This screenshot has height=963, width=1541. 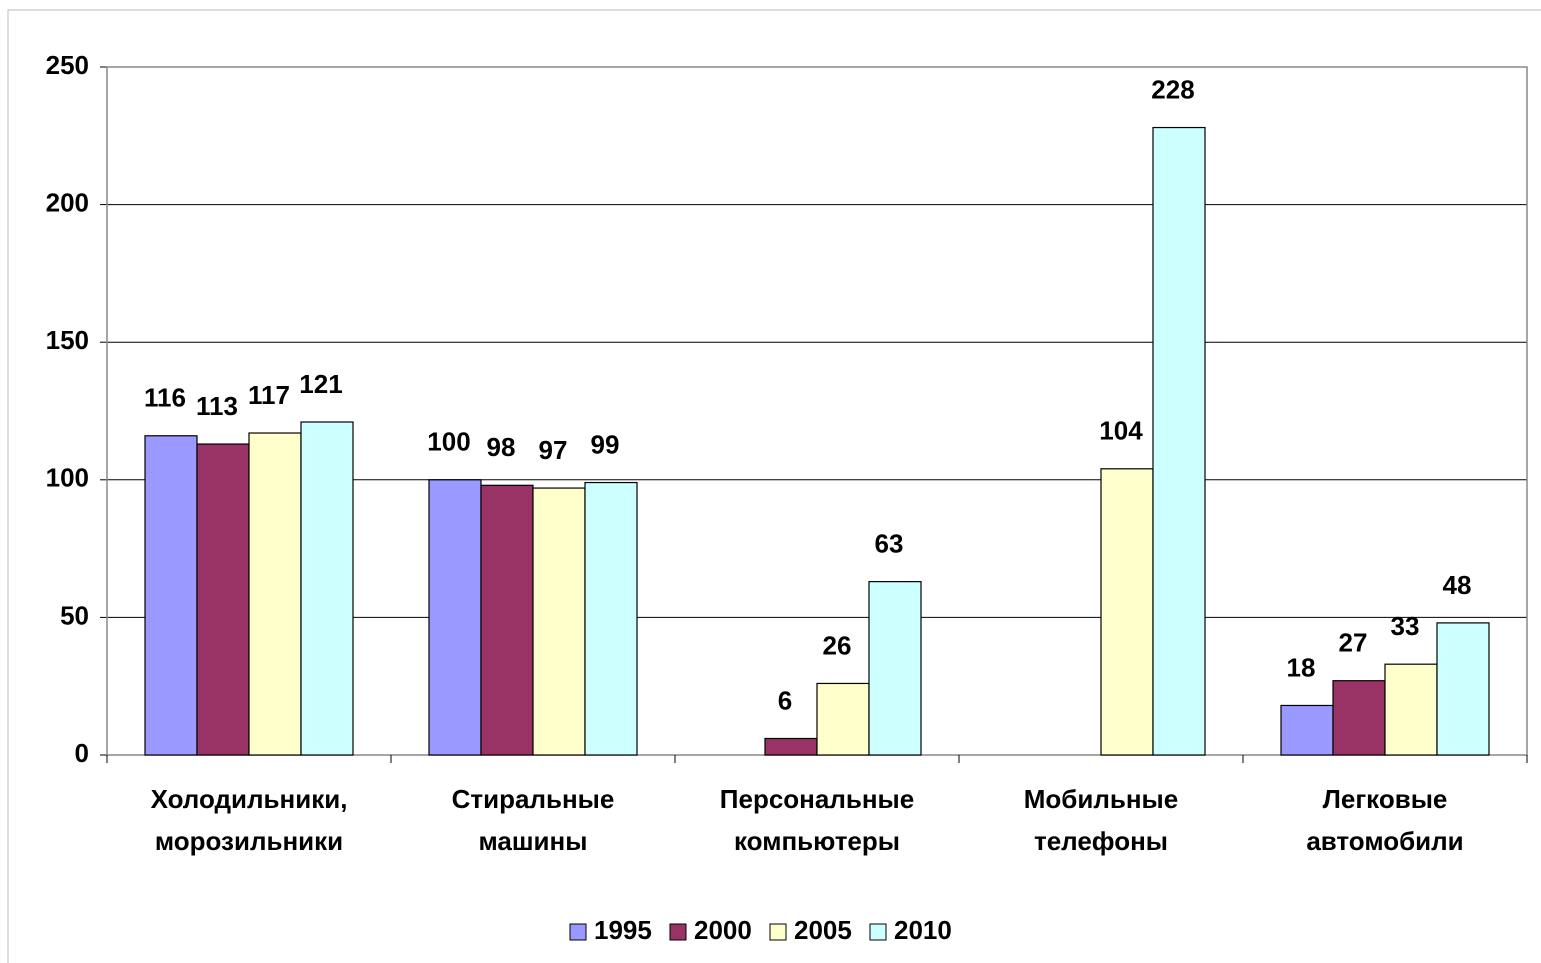 What do you see at coordinates (320, 384) in the screenshot?
I see `data-label: 121` at bounding box center [320, 384].